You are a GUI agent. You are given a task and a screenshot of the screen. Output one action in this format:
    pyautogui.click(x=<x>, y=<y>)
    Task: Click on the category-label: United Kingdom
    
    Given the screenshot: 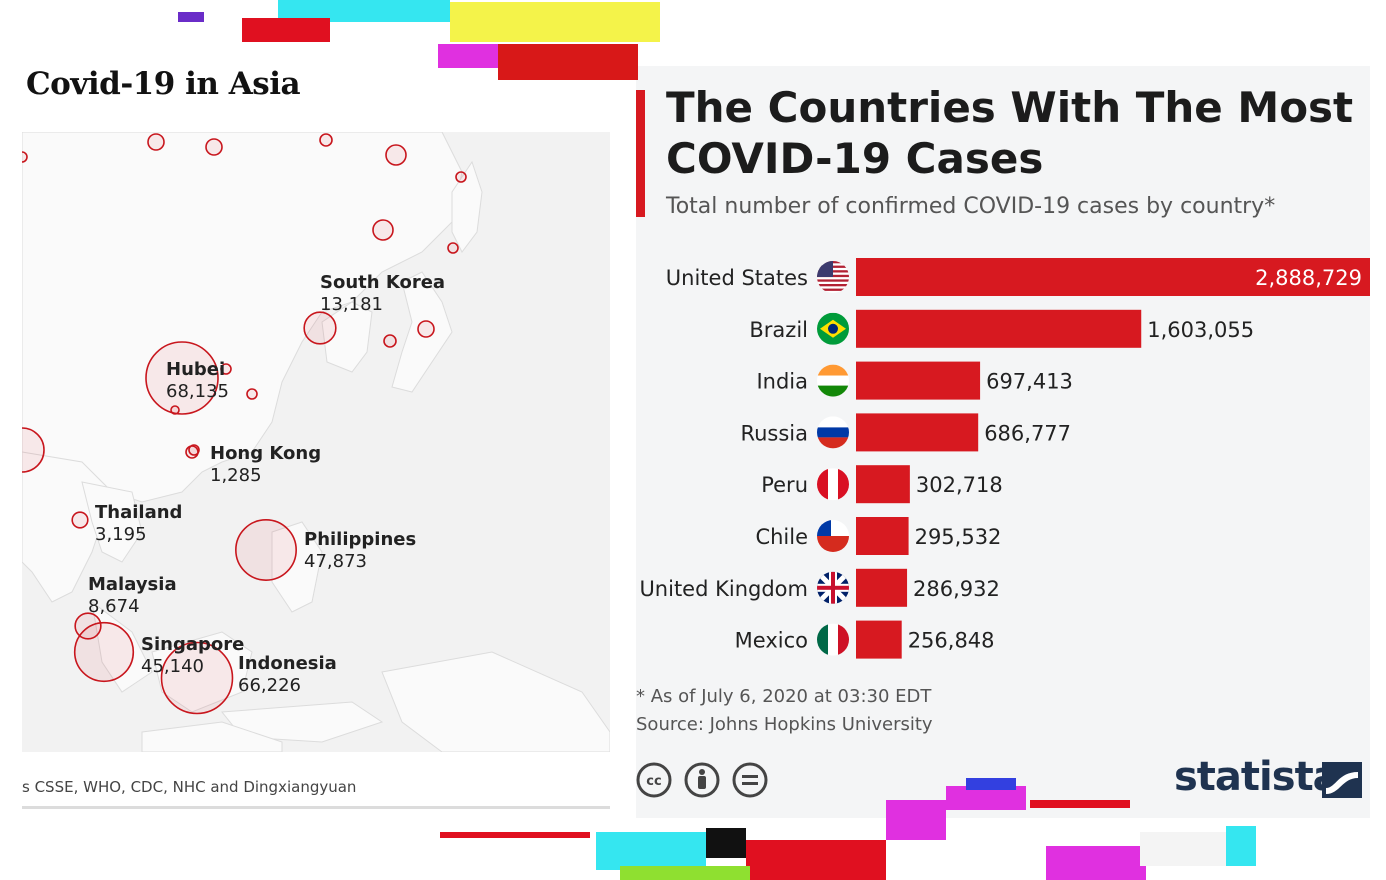 What is the action you would take?
    pyautogui.click(x=723, y=589)
    